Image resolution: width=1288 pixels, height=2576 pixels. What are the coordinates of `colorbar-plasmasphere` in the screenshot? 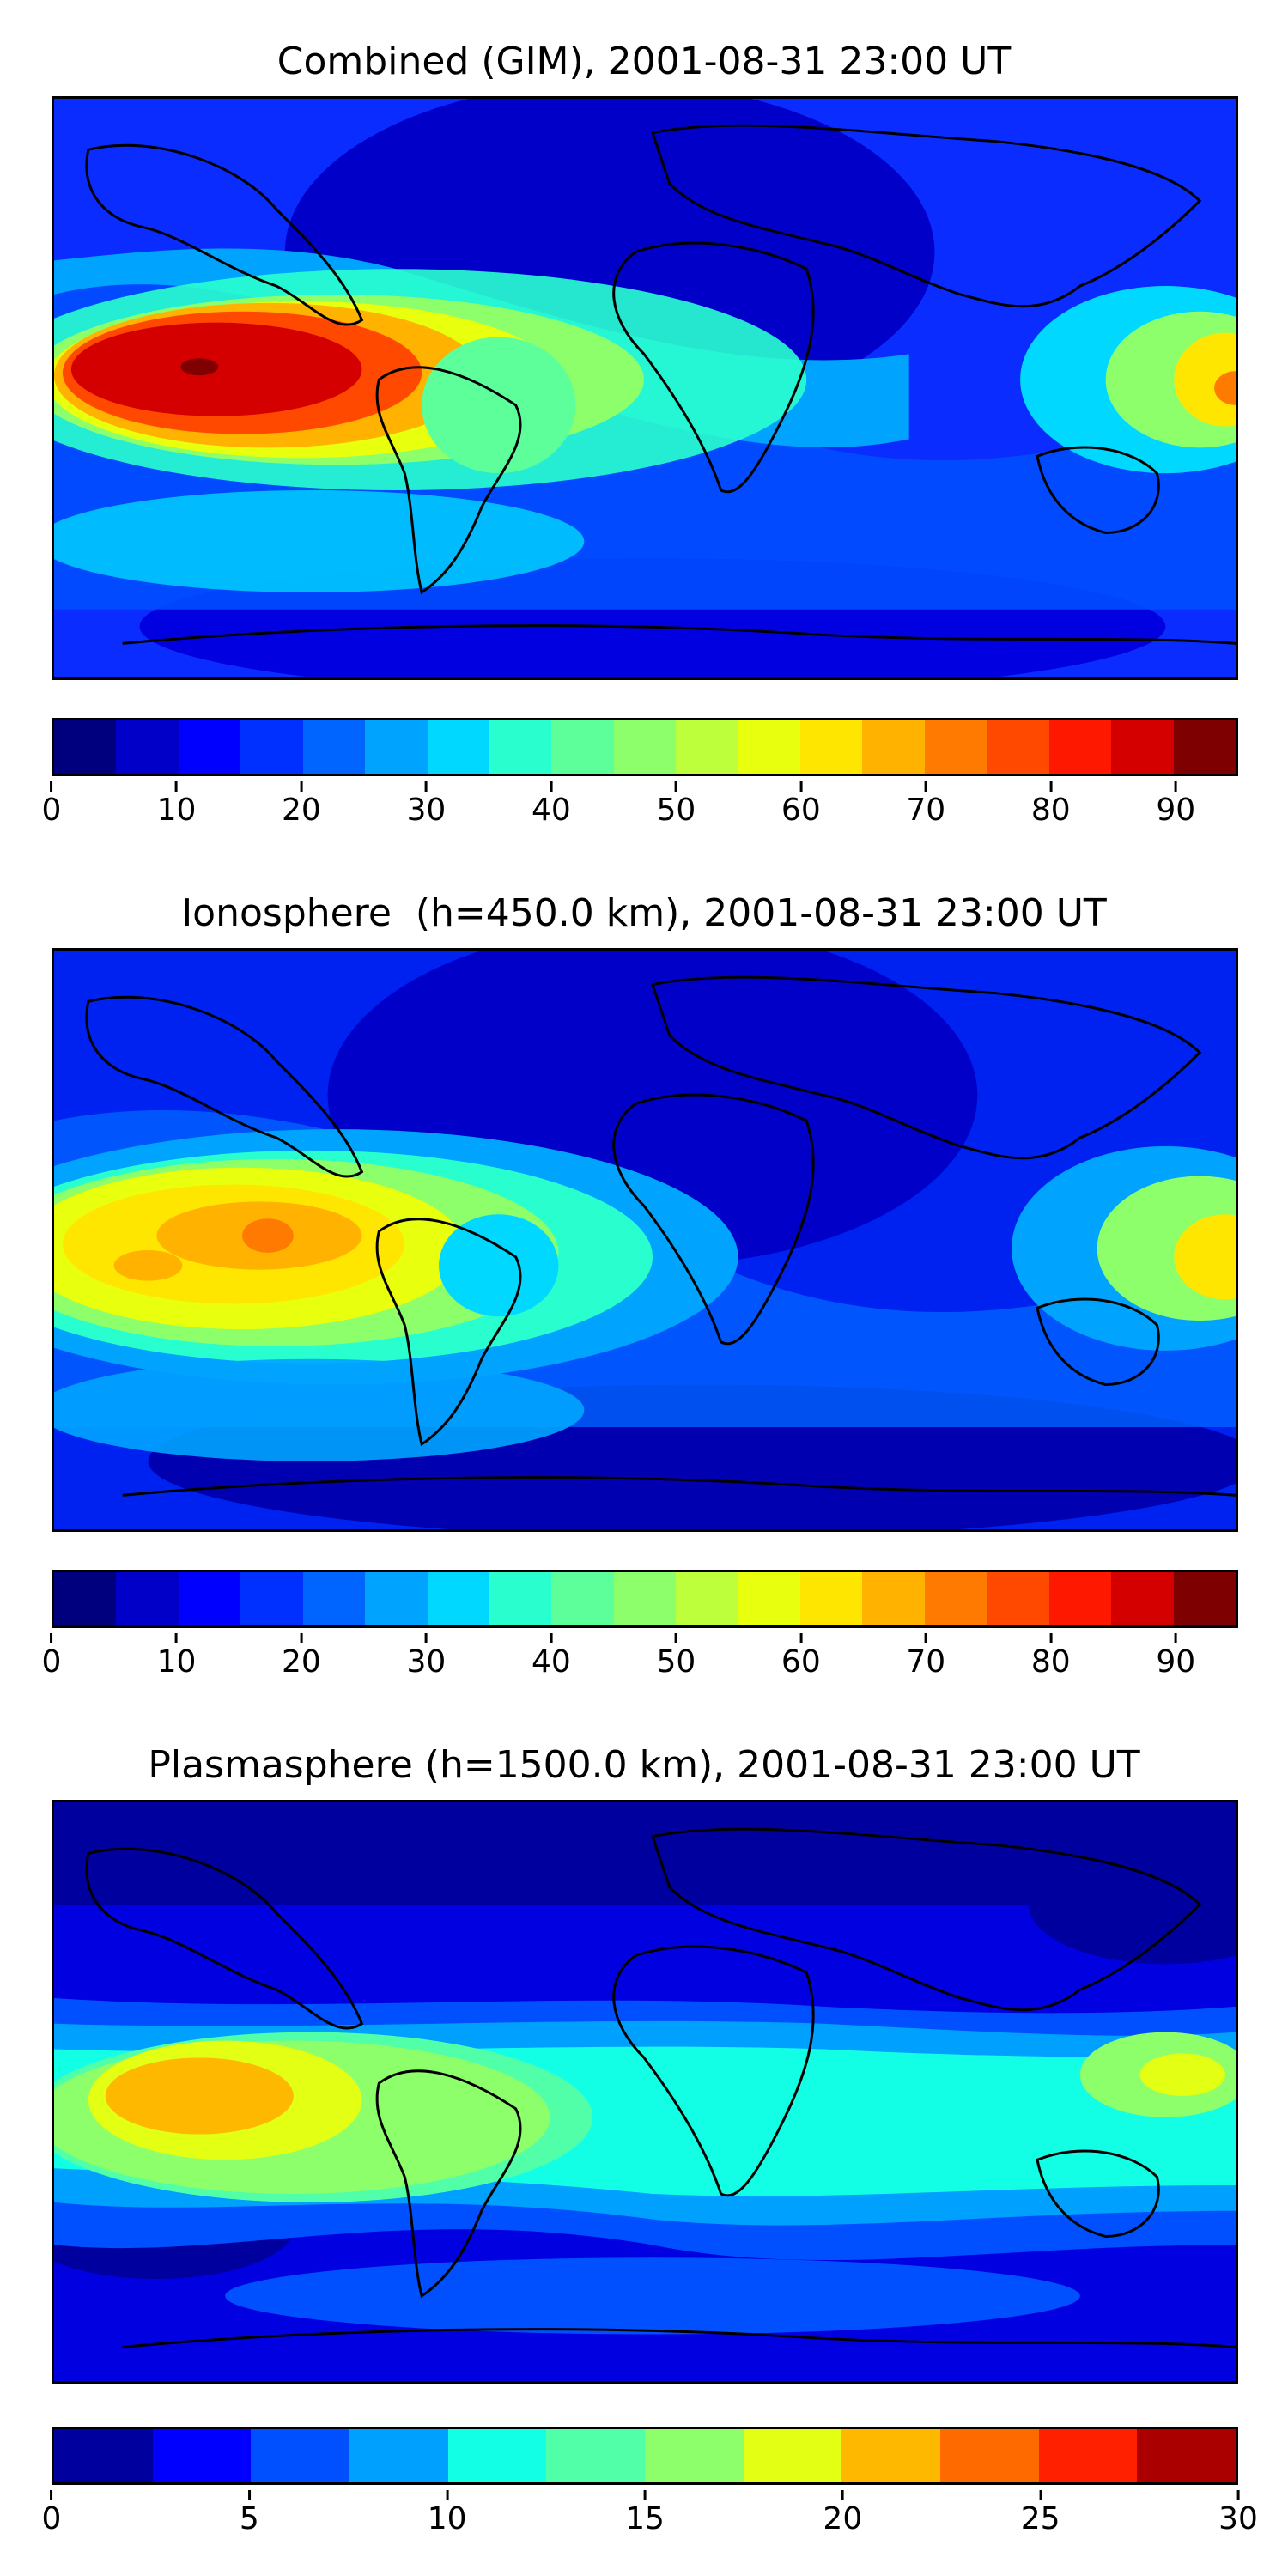 It's located at (645, 2456).